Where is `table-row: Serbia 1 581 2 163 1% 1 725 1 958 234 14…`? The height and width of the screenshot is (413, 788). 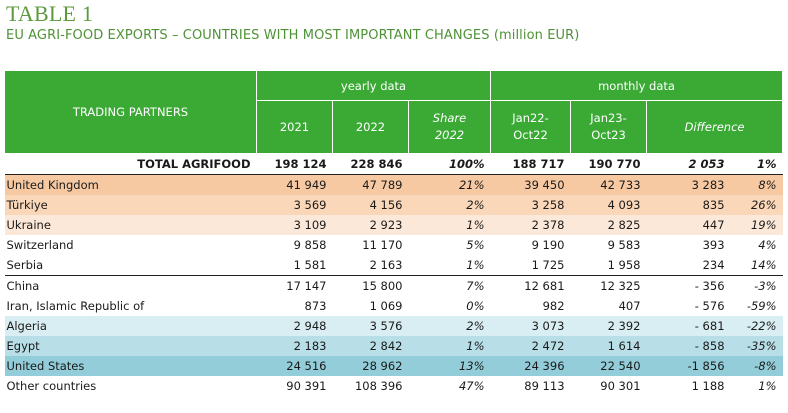
table-row: Serbia 1 581 2 163 1% 1 725 1 958 234 14… is located at coordinates (394, 265).